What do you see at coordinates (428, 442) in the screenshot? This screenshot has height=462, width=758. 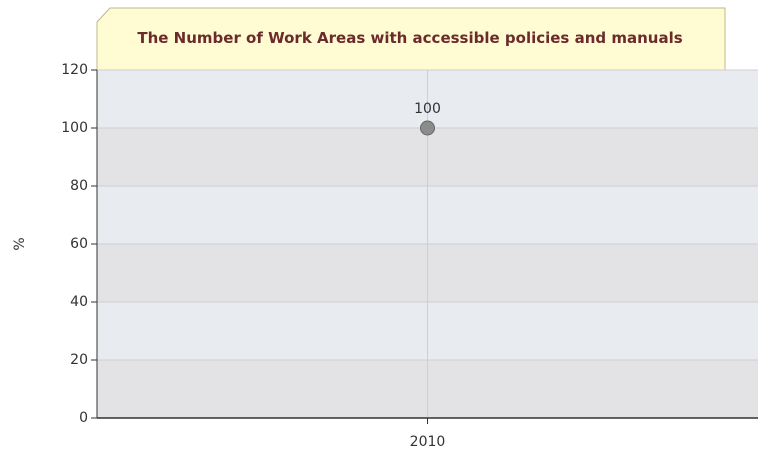 I see `x-tick-label: 2010` at bounding box center [428, 442].